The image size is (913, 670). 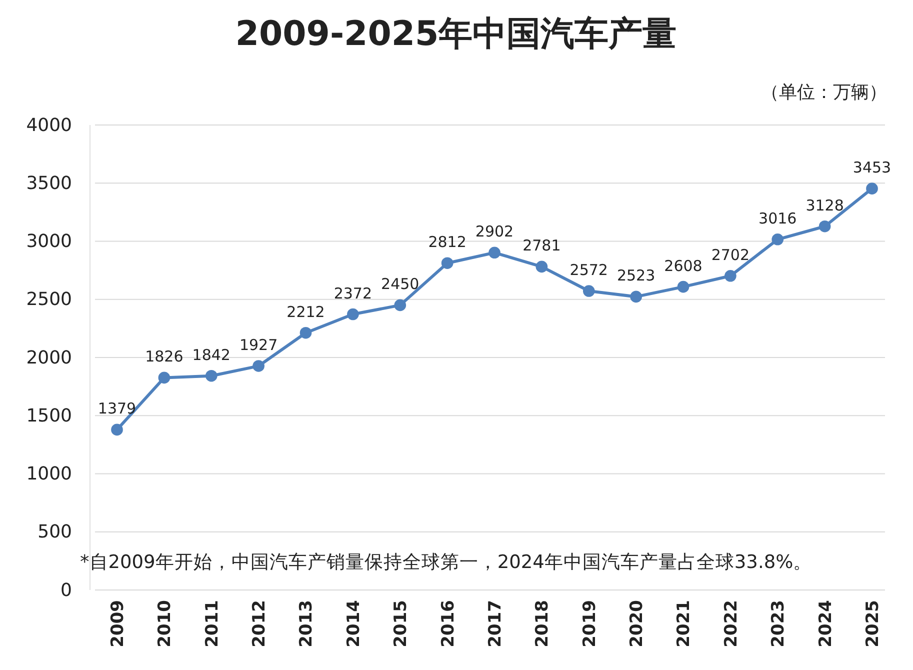 What do you see at coordinates (872, 624) in the screenshot?
I see `x-tick-label: 2025` at bounding box center [872, 624].